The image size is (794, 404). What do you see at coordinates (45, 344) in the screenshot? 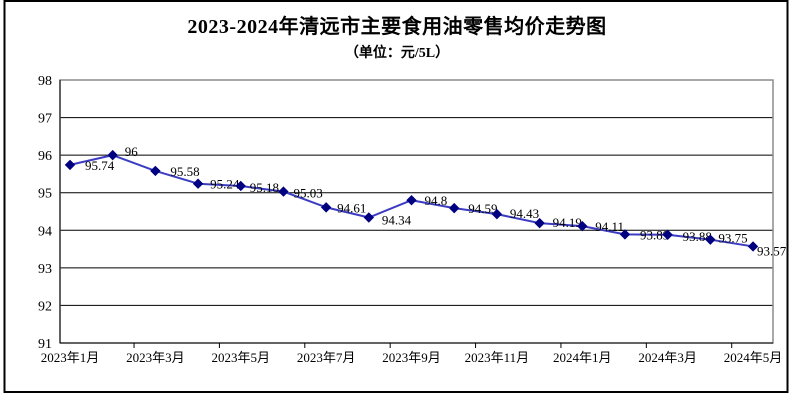
I see `y-axis-tick-label: 91` at bounding box center [45, 344].